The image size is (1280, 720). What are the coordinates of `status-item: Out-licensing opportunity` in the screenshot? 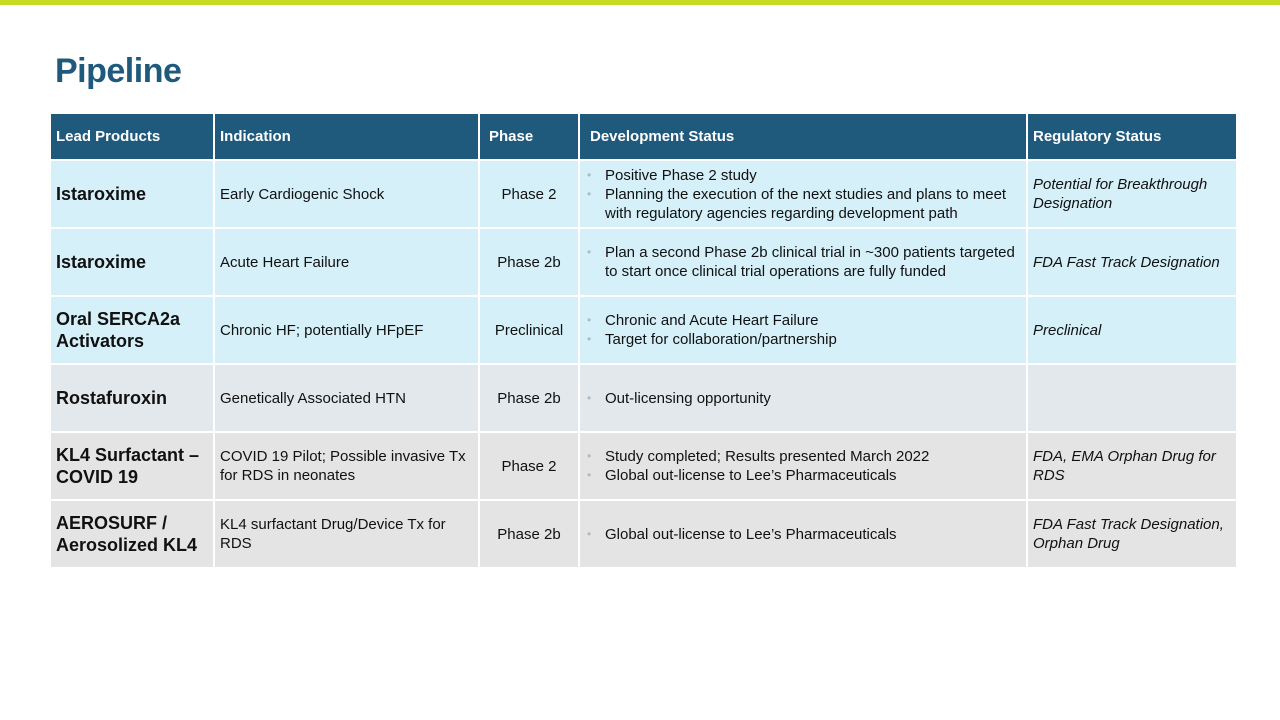 It's located at (804, 398).